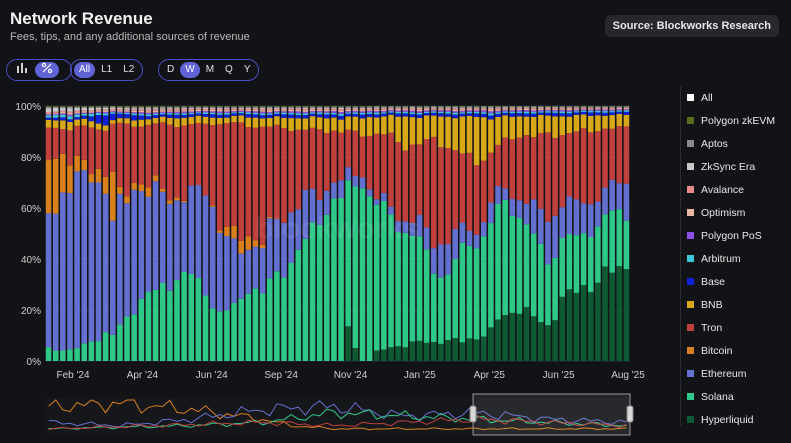 The height and width of the screenshot is (443, 791). I want to click on legend-item-avalance: Avalance, so click(739, 189).